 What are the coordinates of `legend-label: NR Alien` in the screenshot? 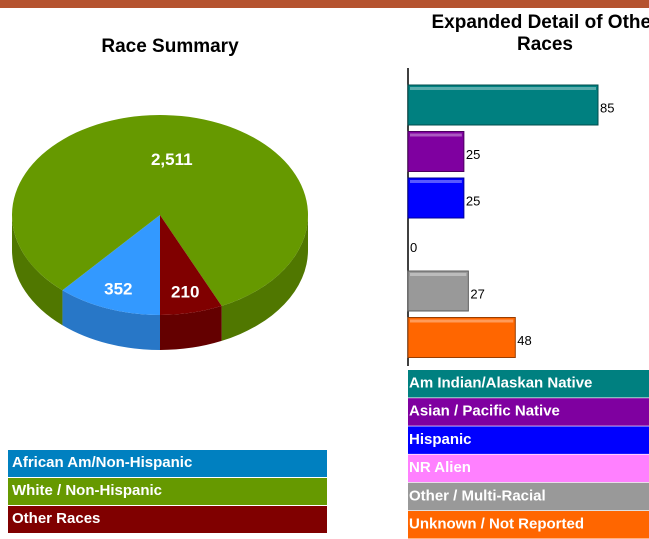 It's located at (440, 467).